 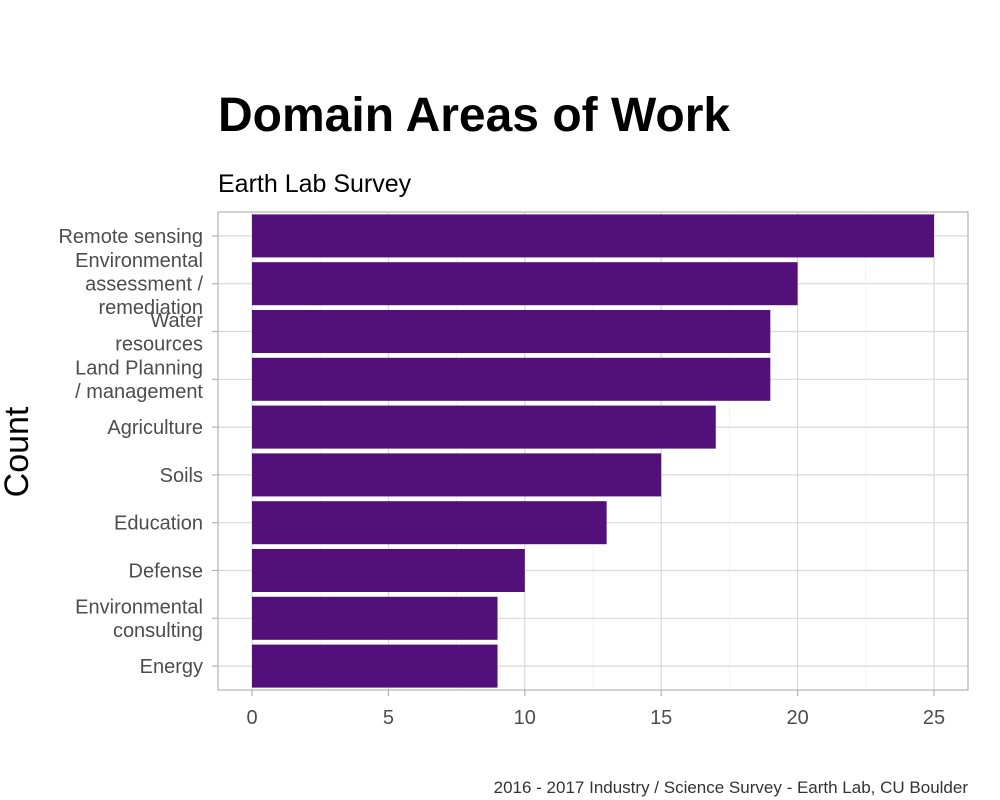 What do you see at coordinates (181, 476) in the screenshot?
I see `category-label: Soils` at bounding box center [181, 476].